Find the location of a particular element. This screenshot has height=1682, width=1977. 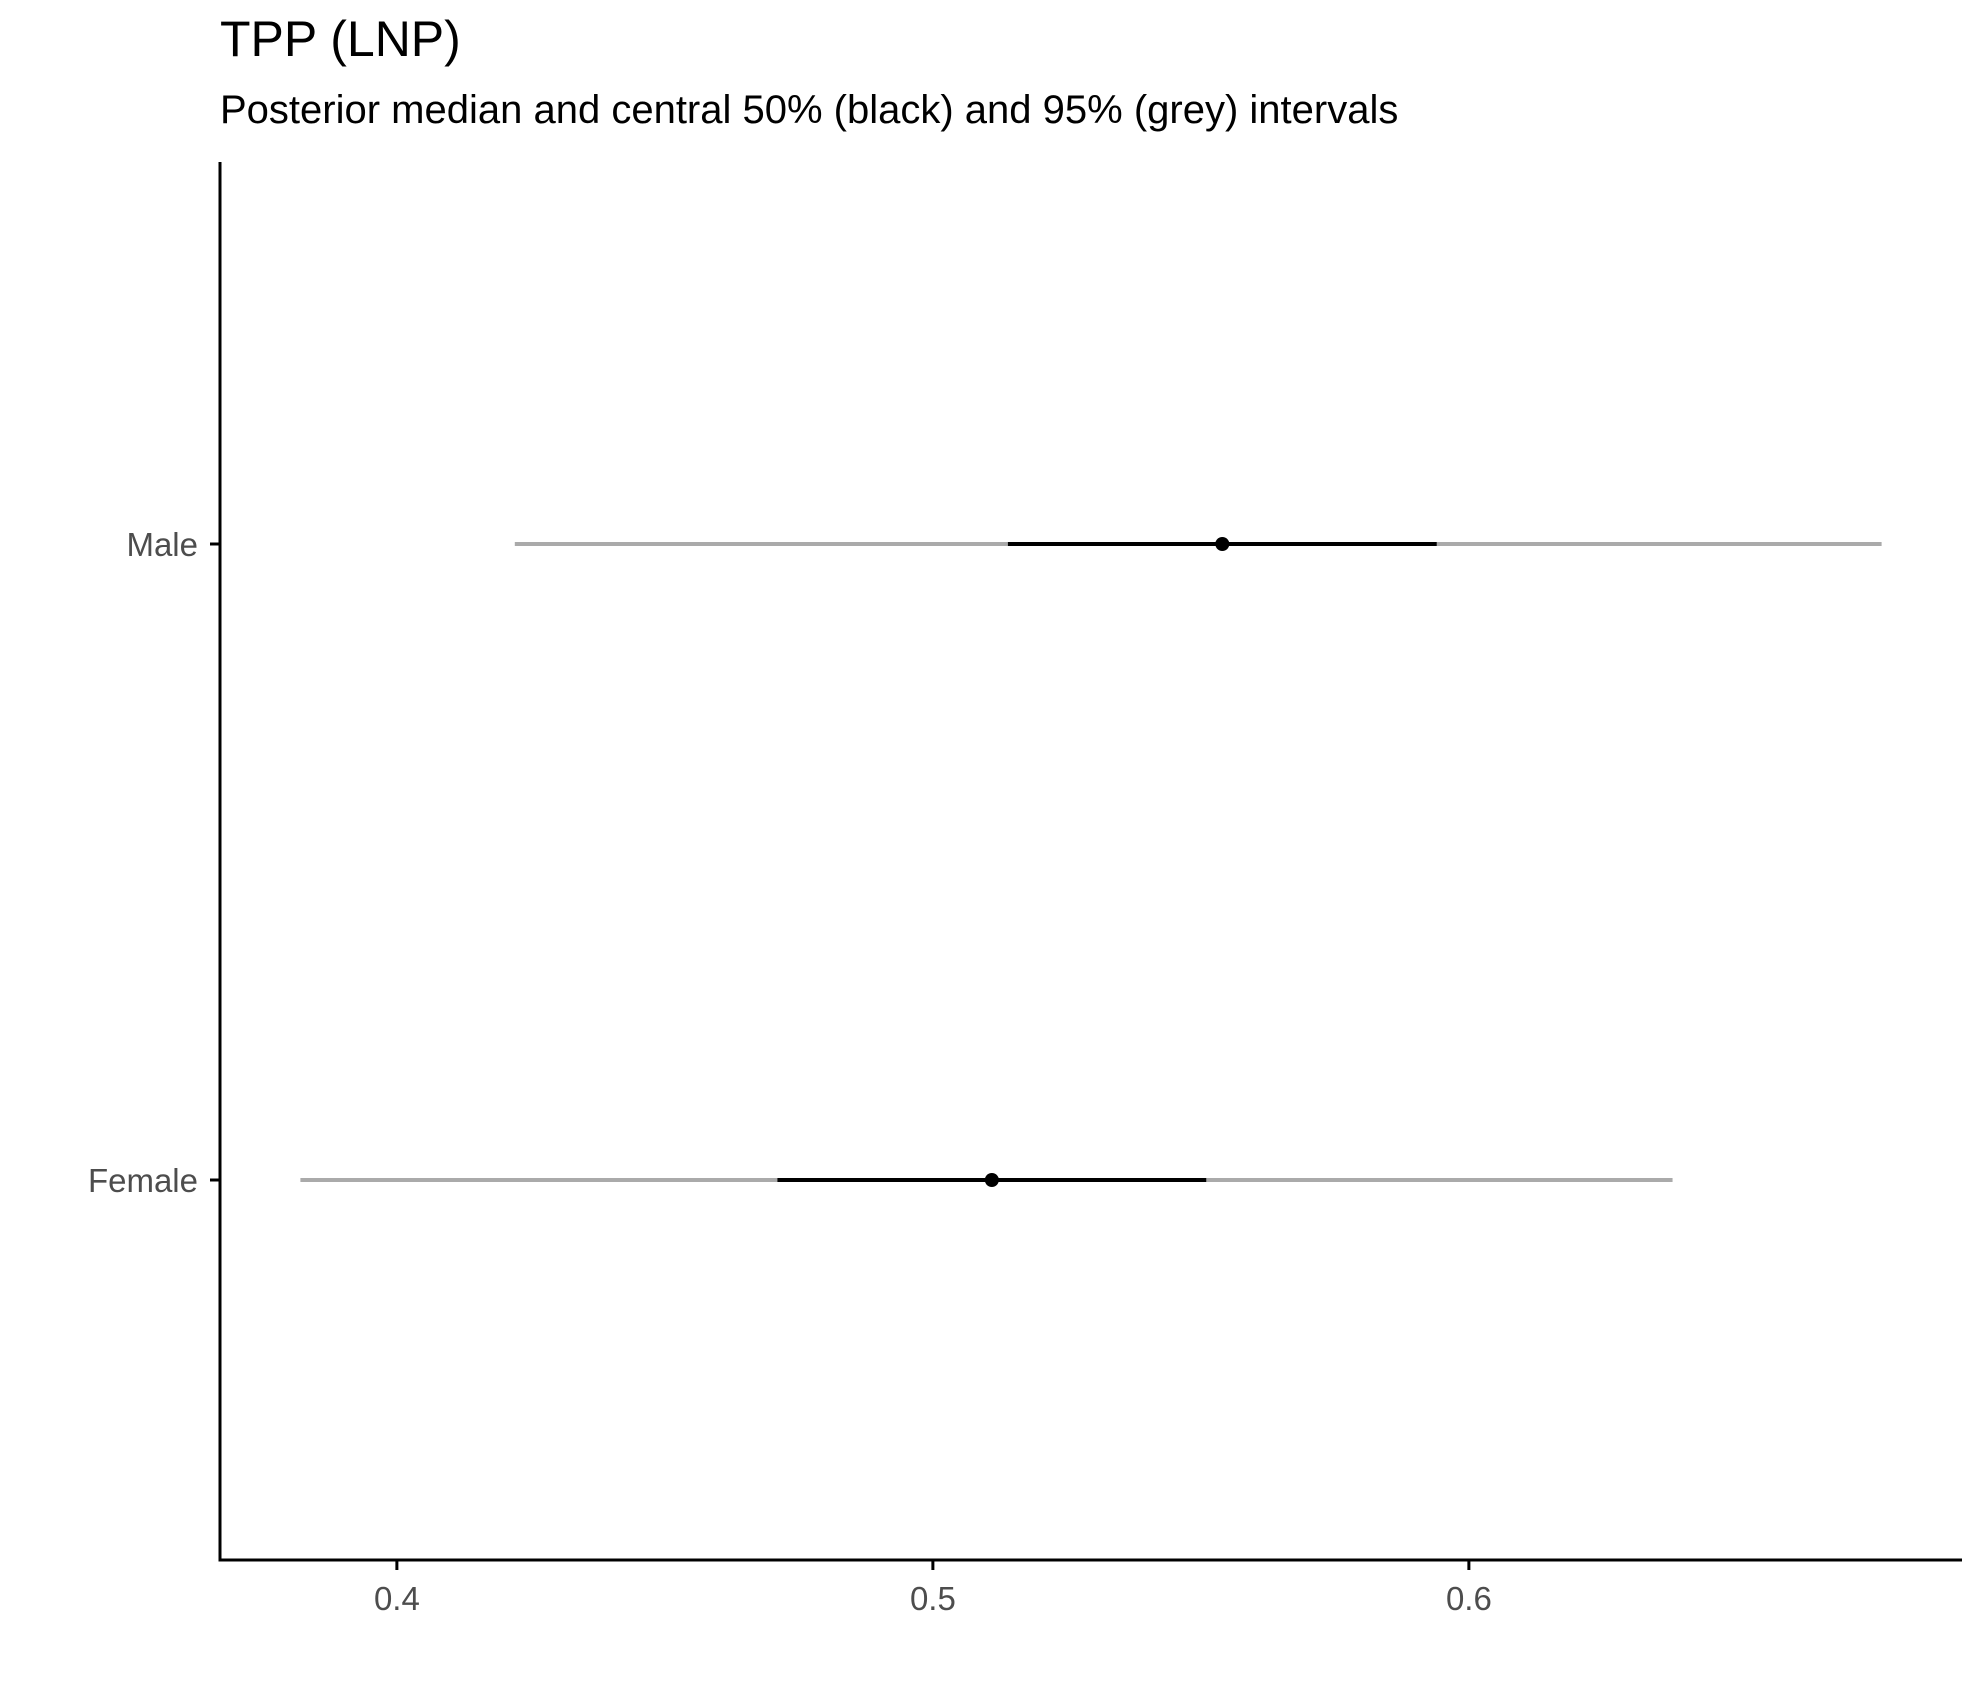

chart-title: TPP (LNP) is located at coordinates (340, 39).